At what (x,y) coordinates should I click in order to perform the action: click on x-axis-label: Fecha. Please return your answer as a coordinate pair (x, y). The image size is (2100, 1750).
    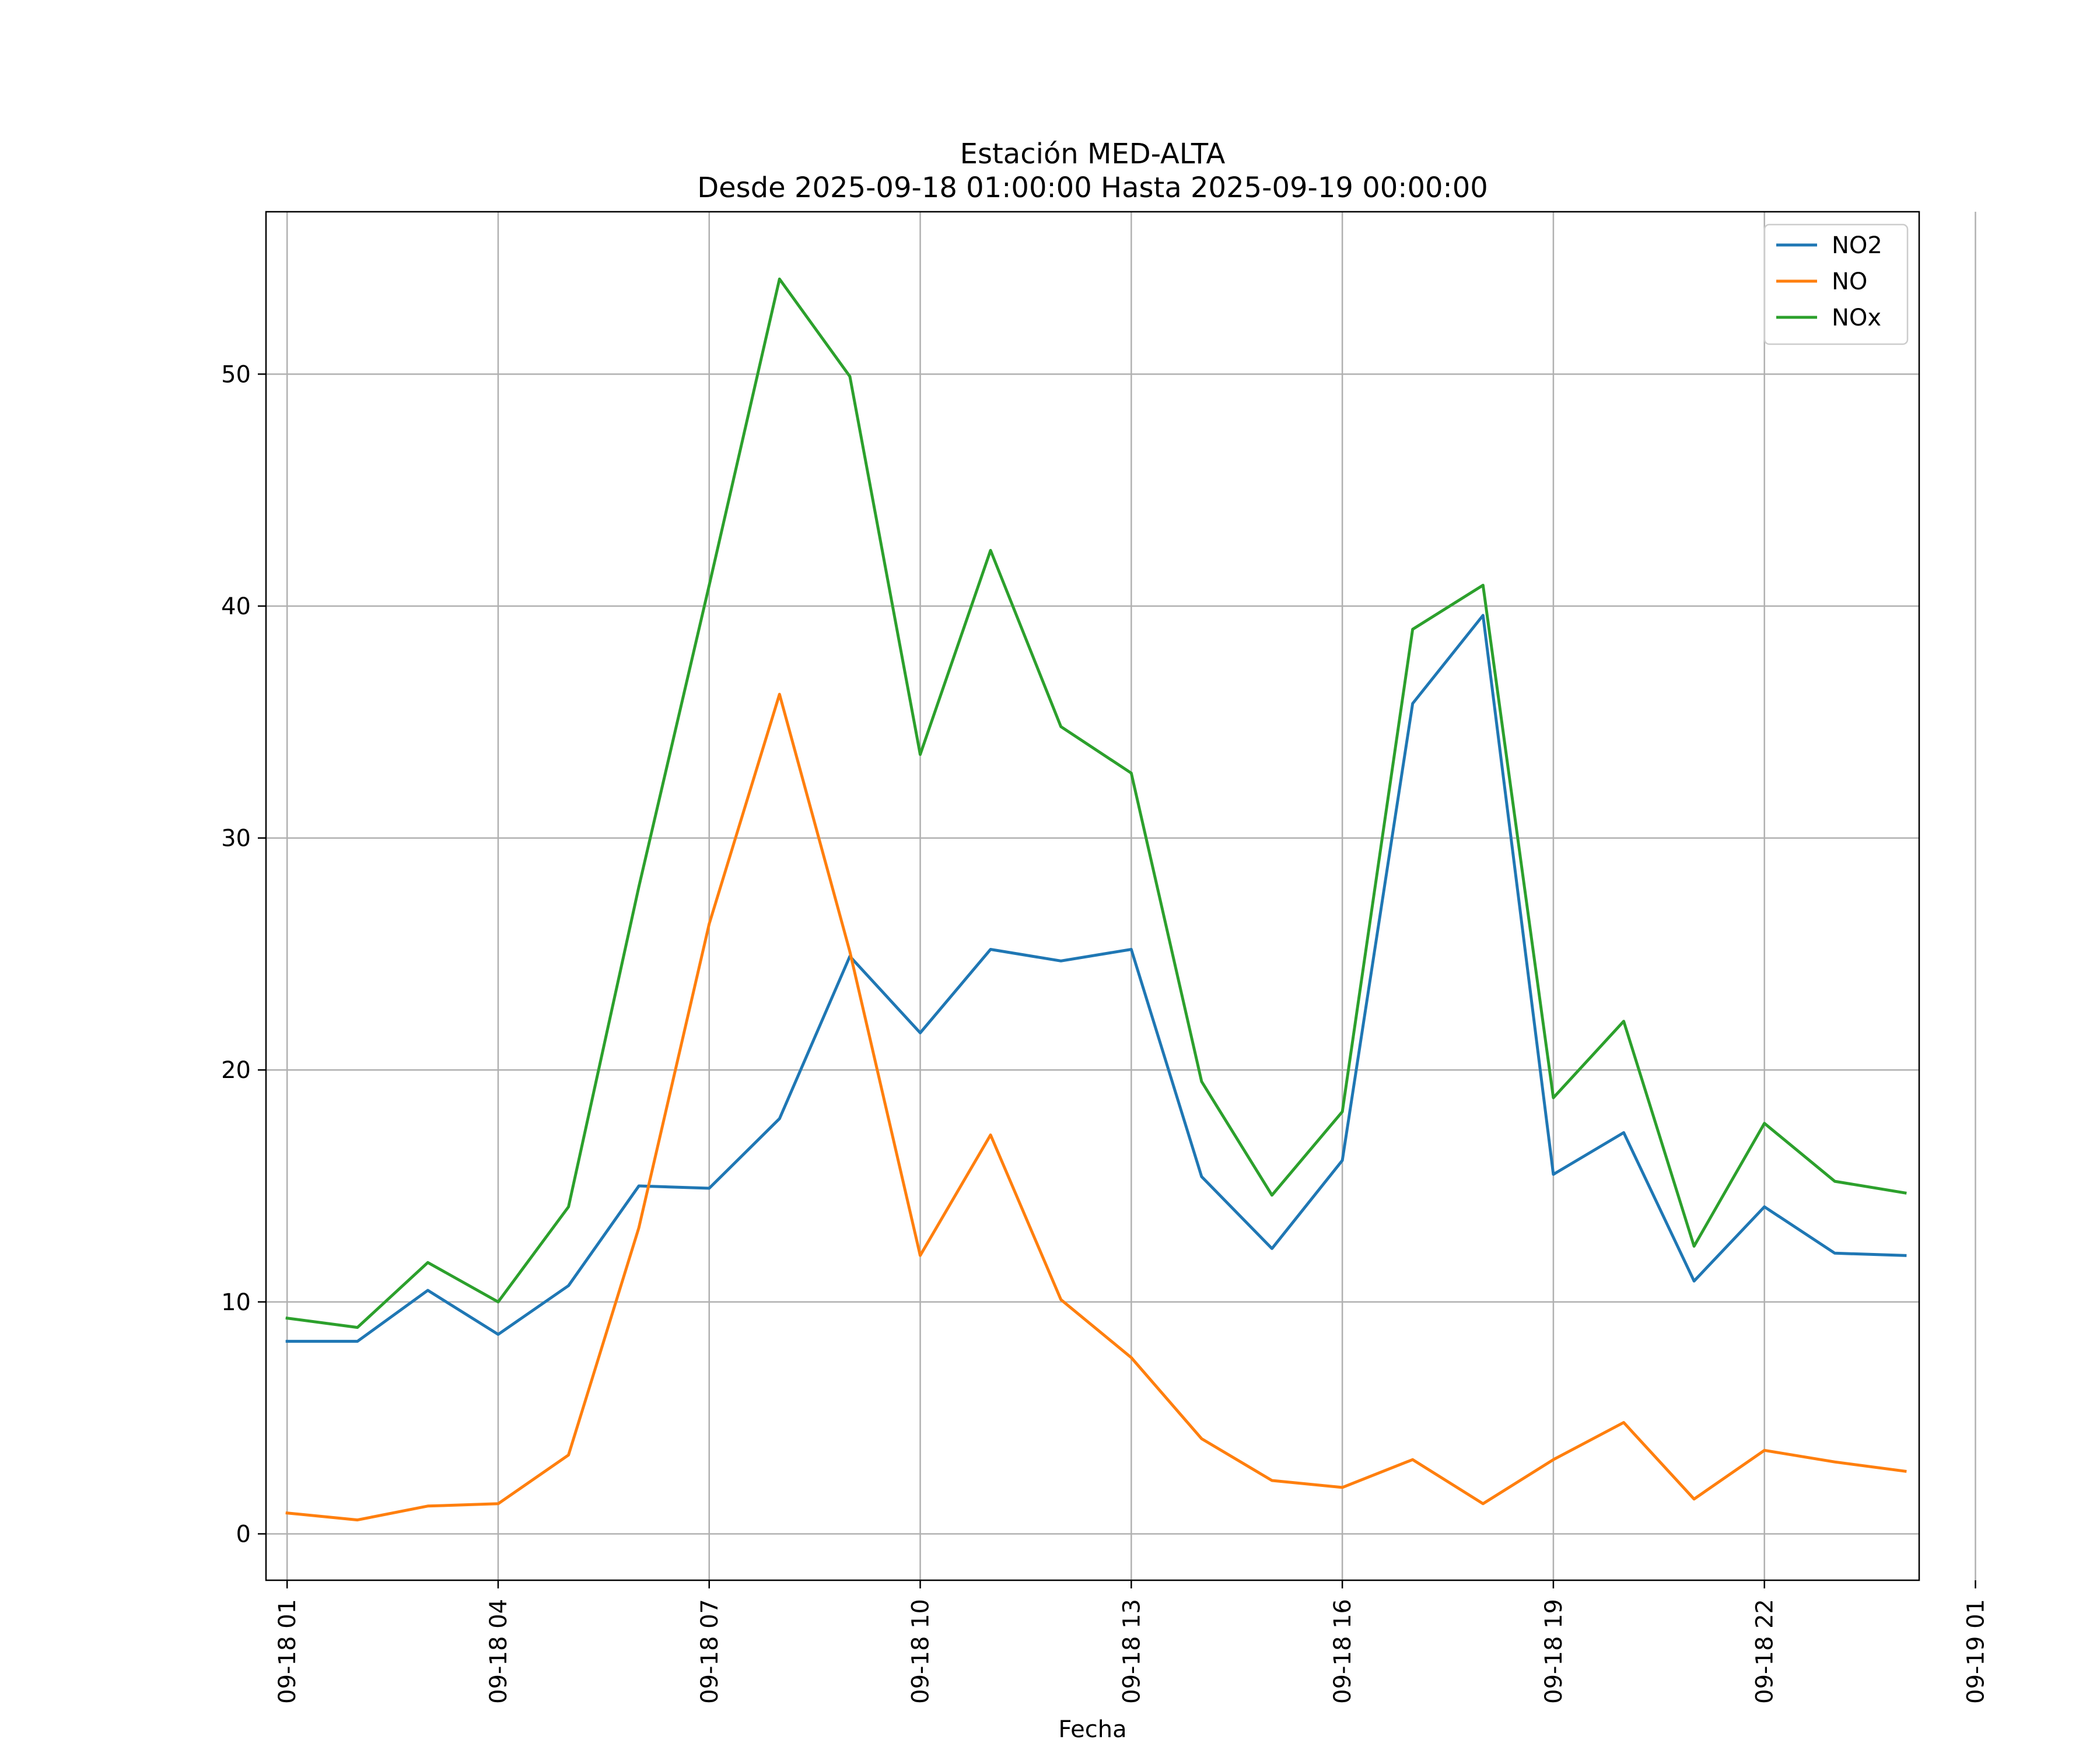
    Looking at the image, I should click on (1092, 1729).